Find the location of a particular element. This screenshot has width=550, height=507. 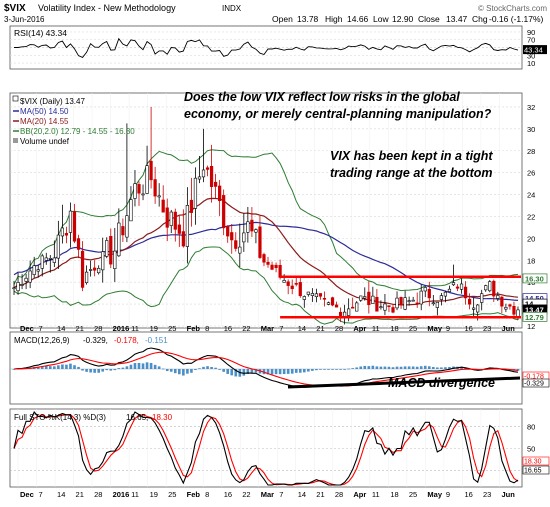

price-ytick-20: 20 is located at coordinates (531, 238).